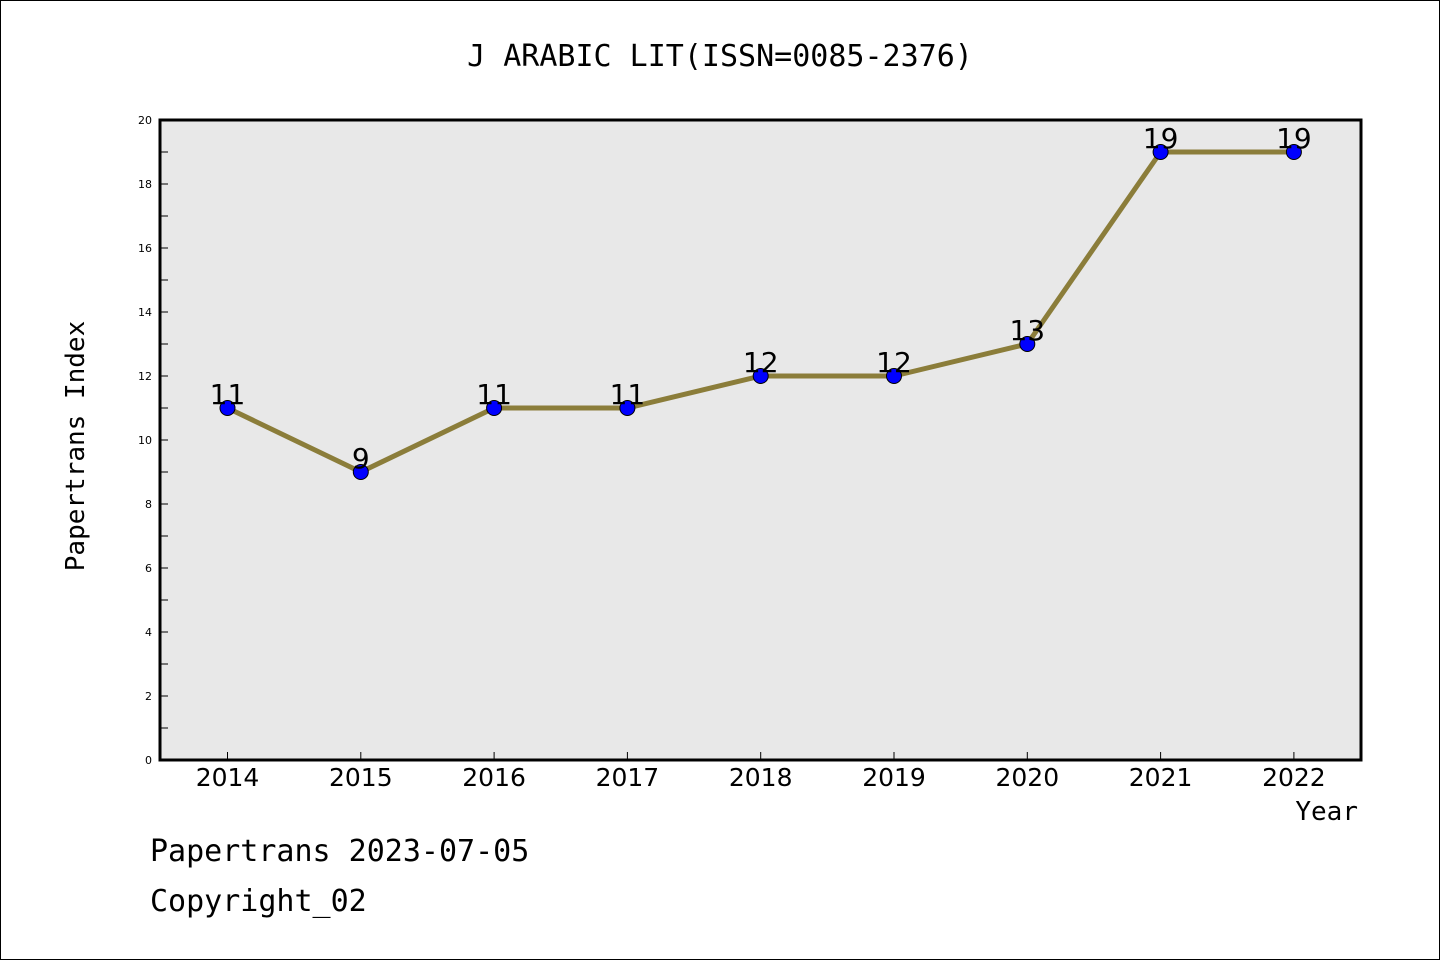  Describe the element at coordinates (628, 777) in the screenshot. I see `x-tick-label: 2017` at that location.